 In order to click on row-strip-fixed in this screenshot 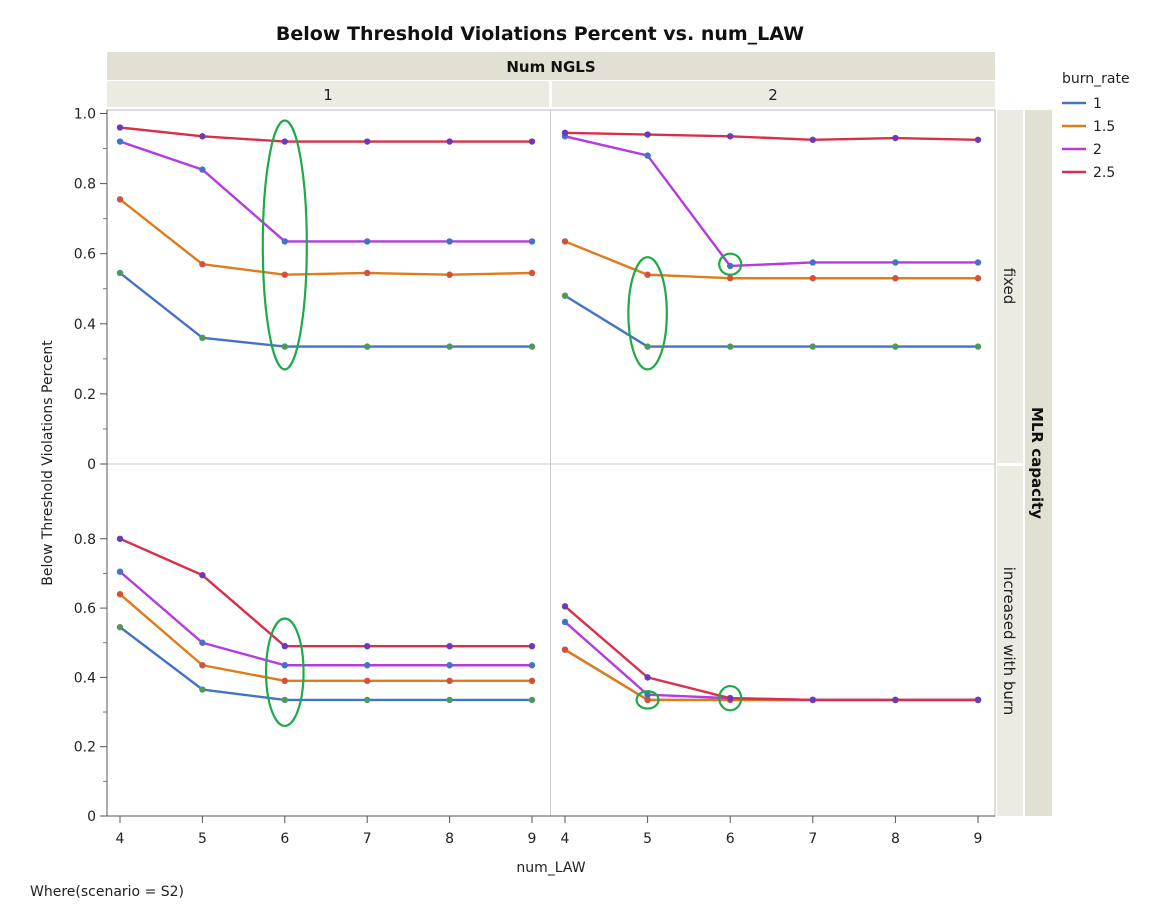, I will do `click(1010, 286)`.